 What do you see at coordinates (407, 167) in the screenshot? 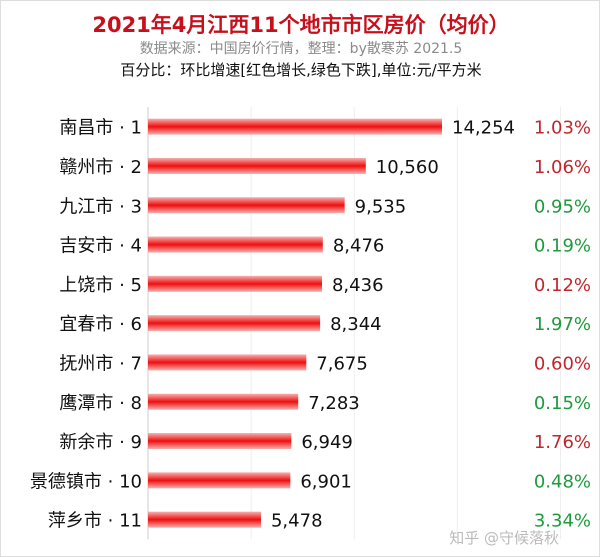
I see `value-label: 10,560` at bounding box center [407, 167].